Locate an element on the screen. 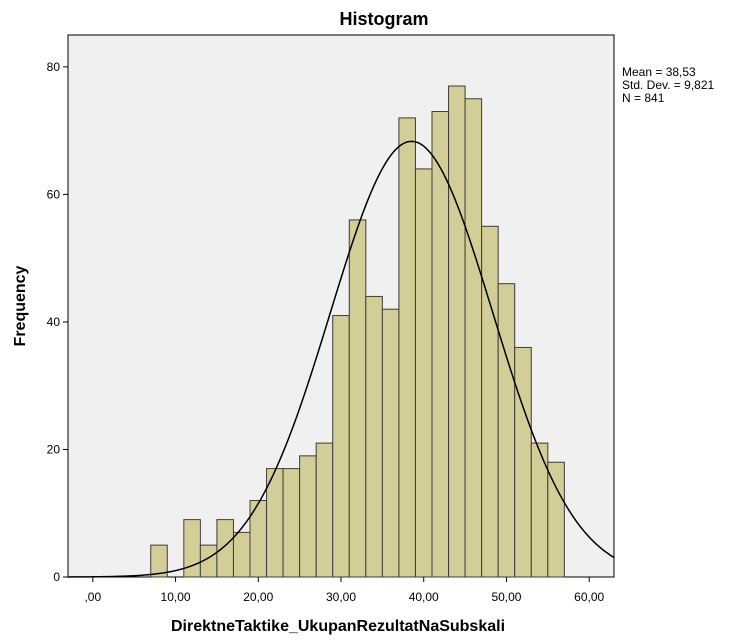  x-tick-label: ,00 is located at coordinates (92, 597).